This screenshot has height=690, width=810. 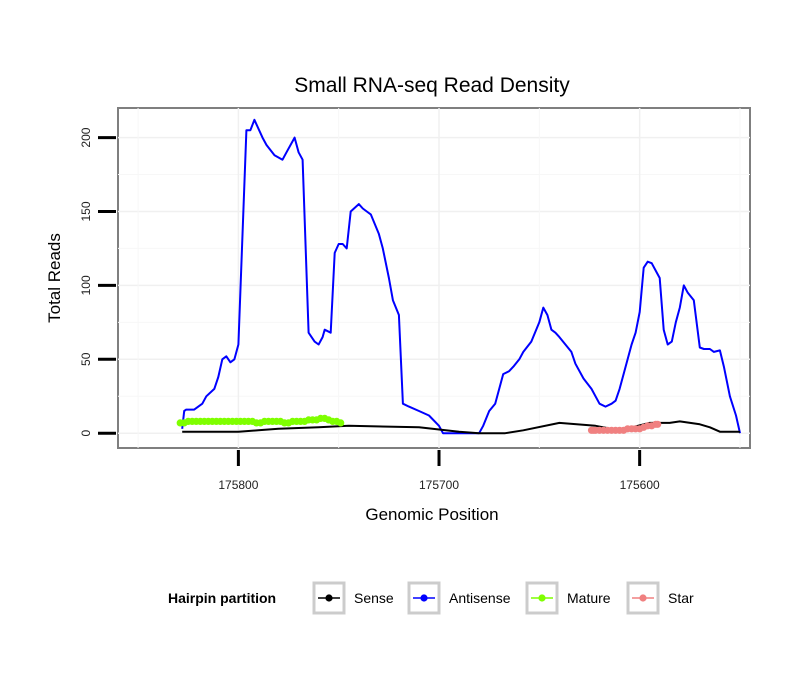 I want to click on y-tick-label: 200, so click(x=86, y=137).